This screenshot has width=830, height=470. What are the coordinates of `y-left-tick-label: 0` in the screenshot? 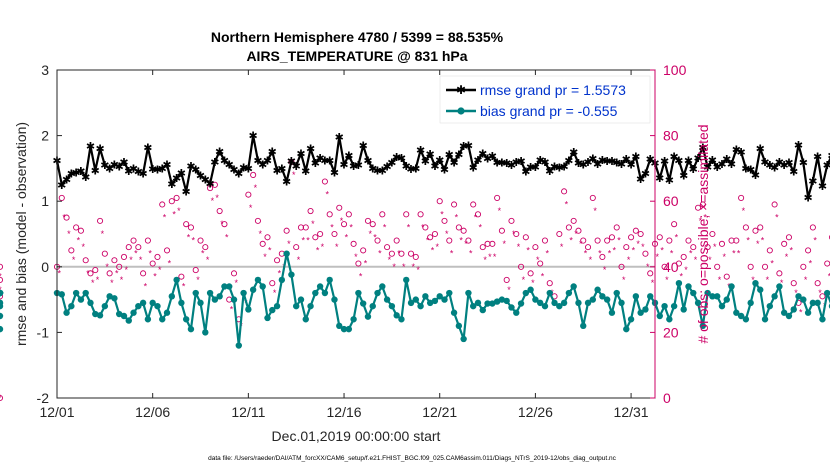 It's located at (45, 267).